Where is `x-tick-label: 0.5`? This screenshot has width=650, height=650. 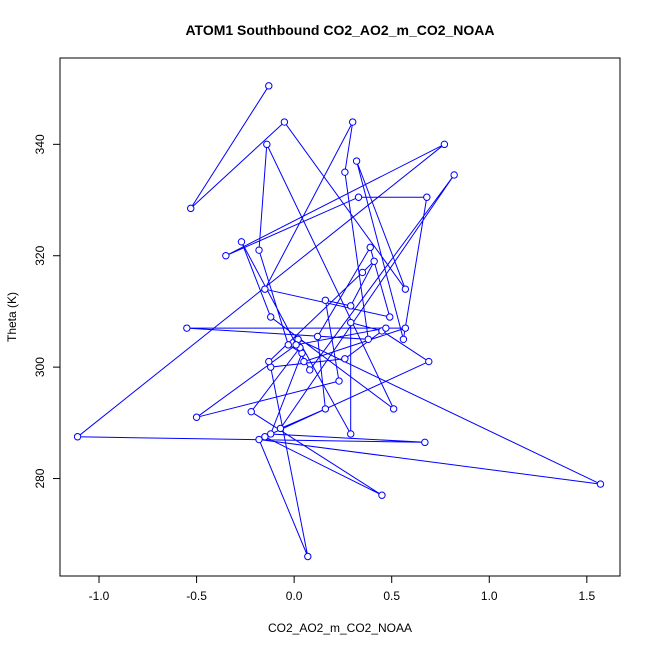 x-tick-label: 0.5 is located at coordinates (391, 596).